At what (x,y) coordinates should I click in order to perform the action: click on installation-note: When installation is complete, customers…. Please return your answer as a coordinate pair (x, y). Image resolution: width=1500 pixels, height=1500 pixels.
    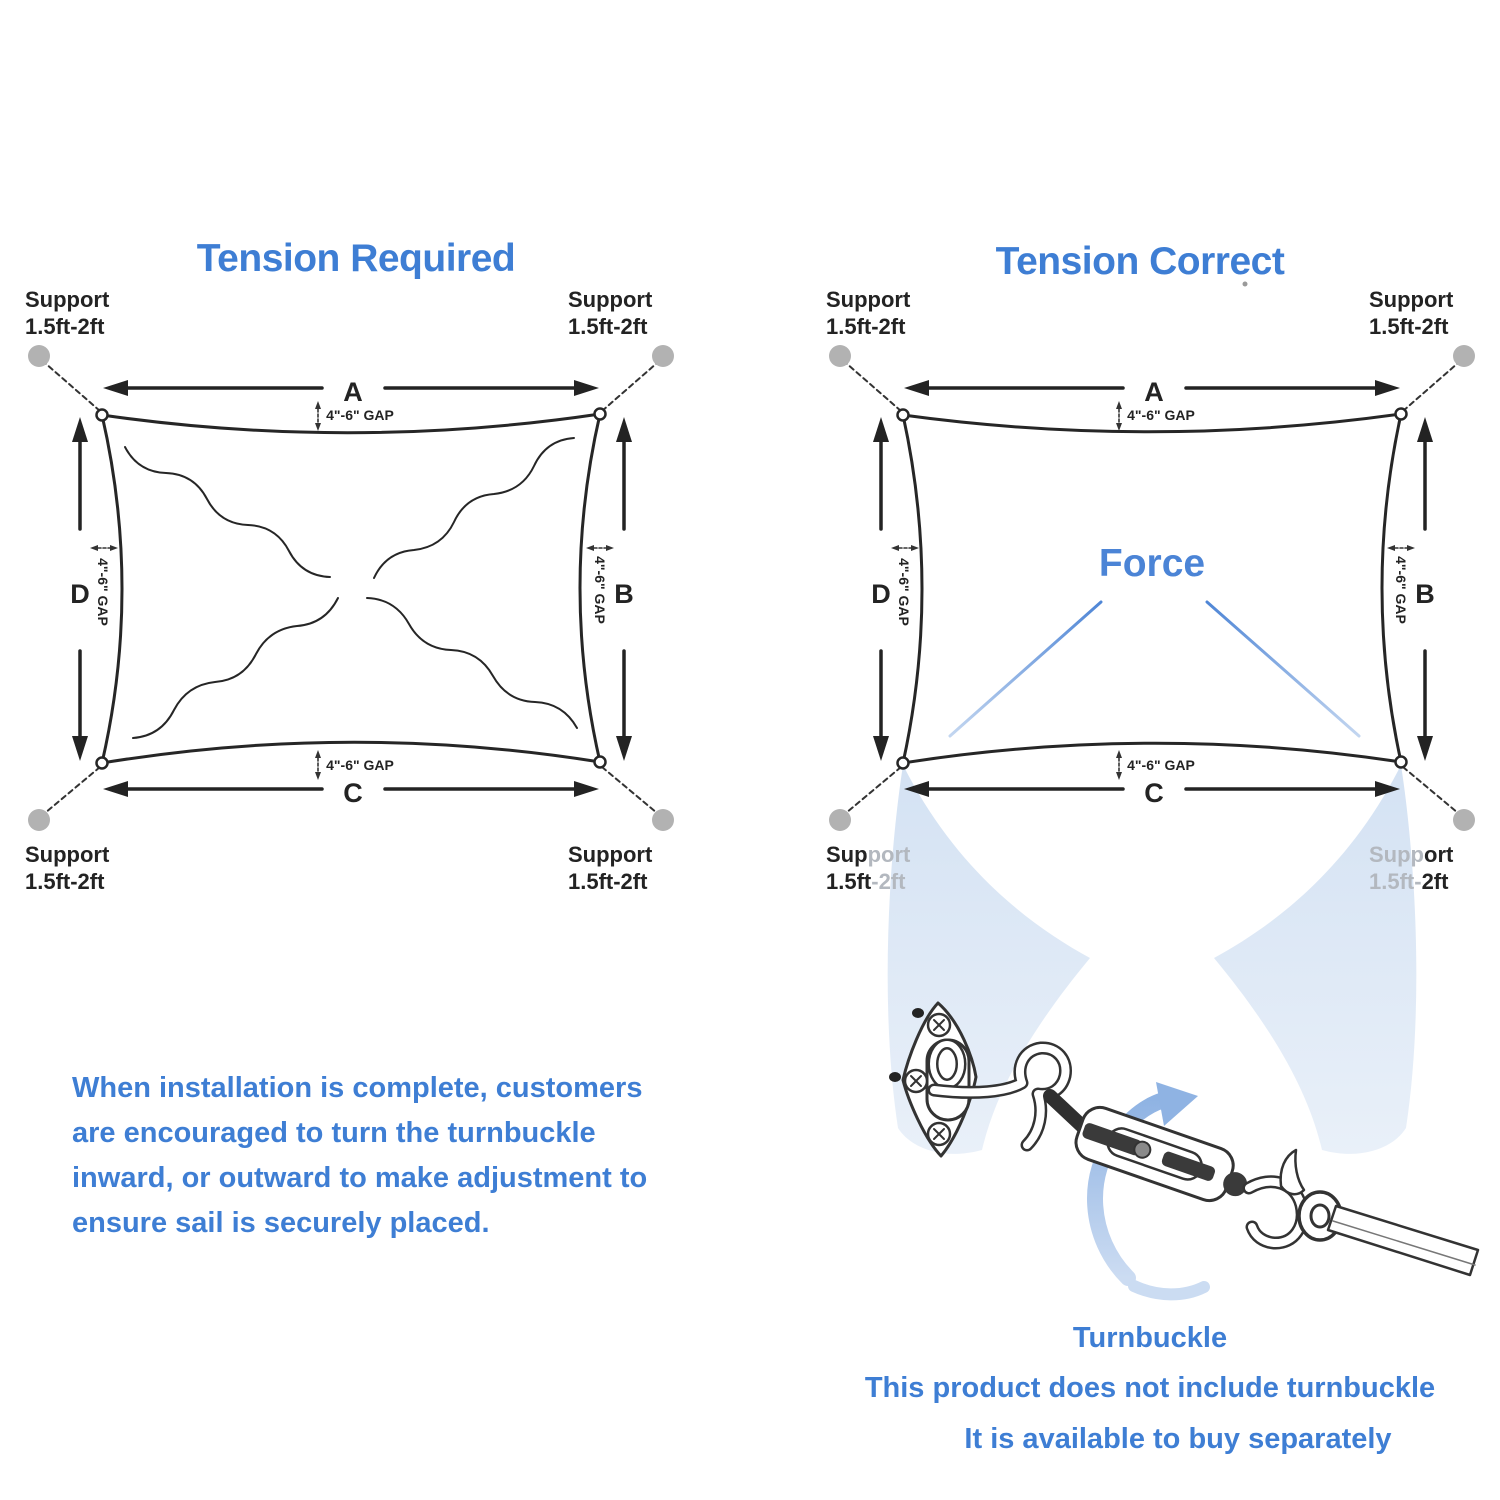
    Looking at the image, I should click on (360, 1155).